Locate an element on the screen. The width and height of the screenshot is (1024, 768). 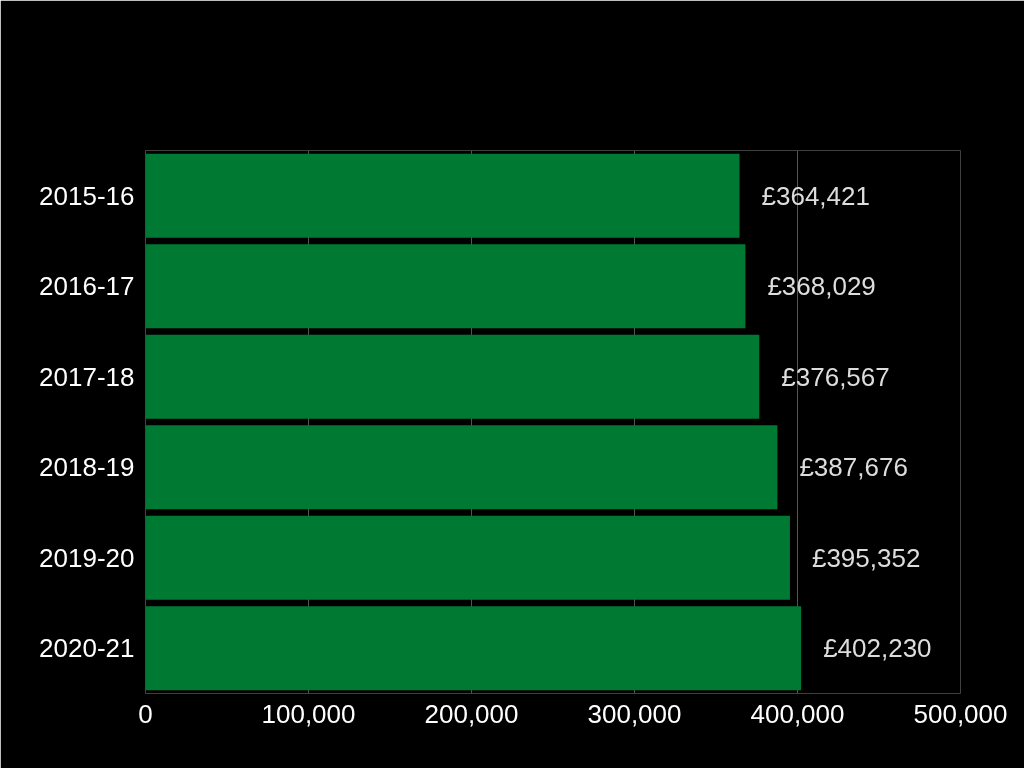
data-label: £368,029 is located at coordinates (821, 286).